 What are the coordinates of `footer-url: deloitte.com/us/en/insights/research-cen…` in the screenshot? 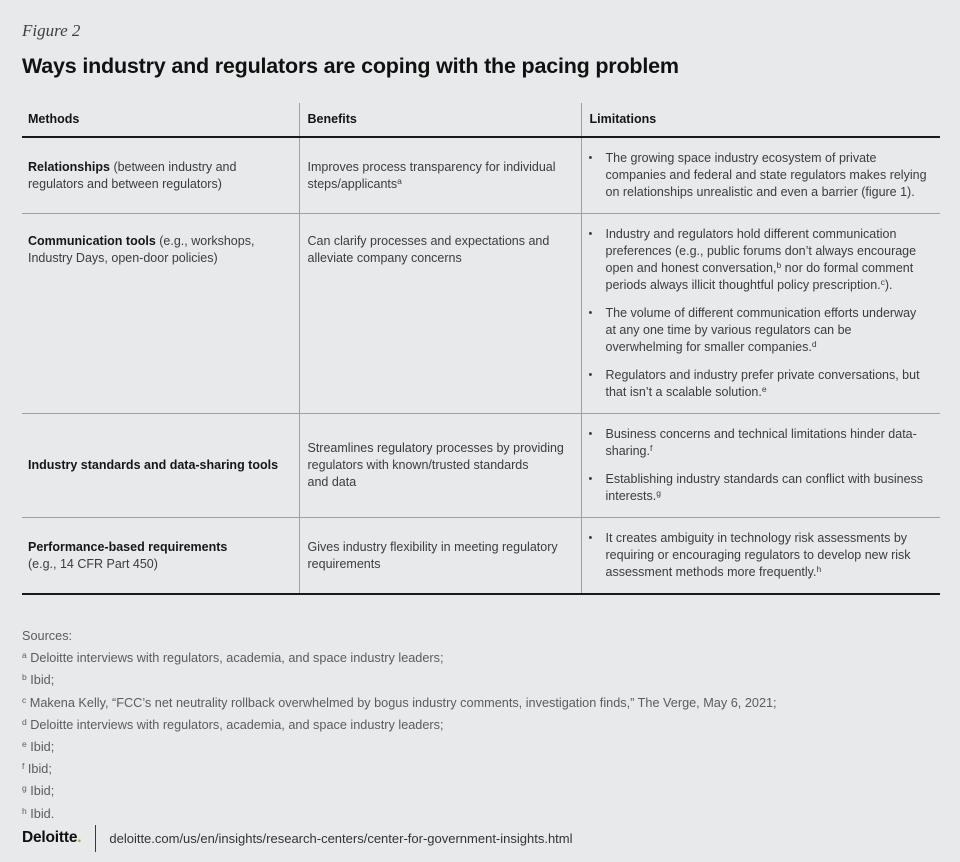 It's located at (341, 838).